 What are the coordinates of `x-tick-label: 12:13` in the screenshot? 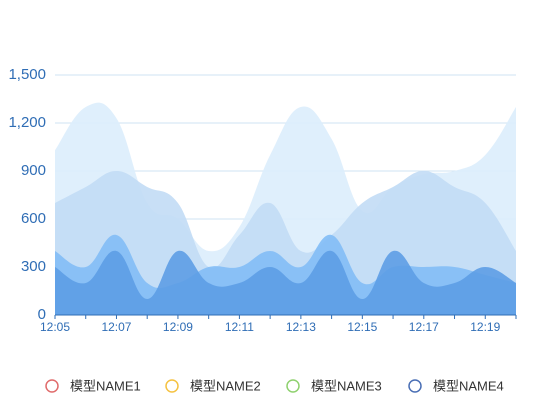 It's located at (301, 327).